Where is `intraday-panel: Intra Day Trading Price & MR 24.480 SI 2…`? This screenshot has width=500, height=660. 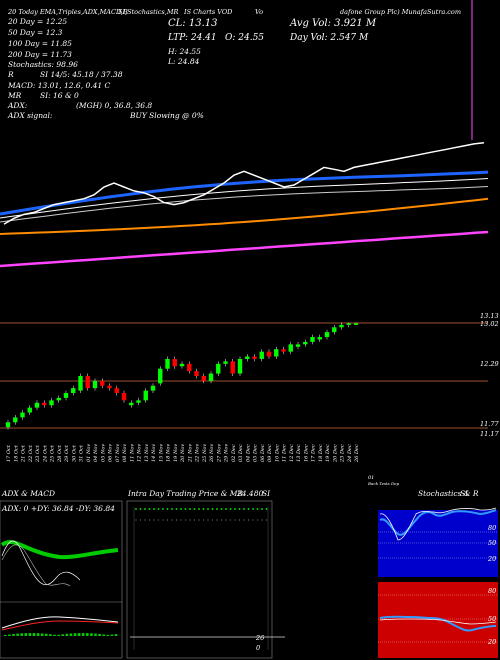 intraday-panel: Intra Day Trading Price & MR 24.480 SI 2… is located at coordinates (205, 574).